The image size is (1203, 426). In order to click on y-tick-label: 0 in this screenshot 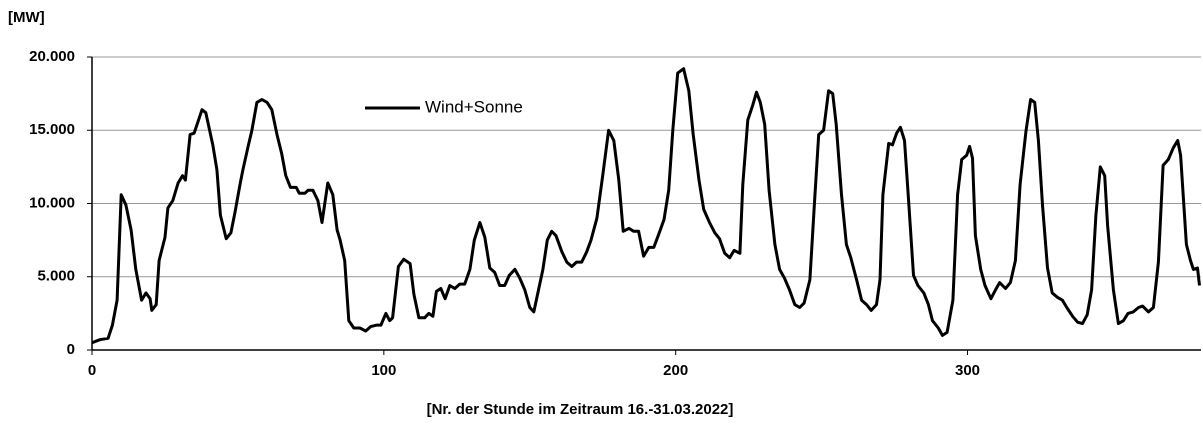, I will do `click(71, 349)`.